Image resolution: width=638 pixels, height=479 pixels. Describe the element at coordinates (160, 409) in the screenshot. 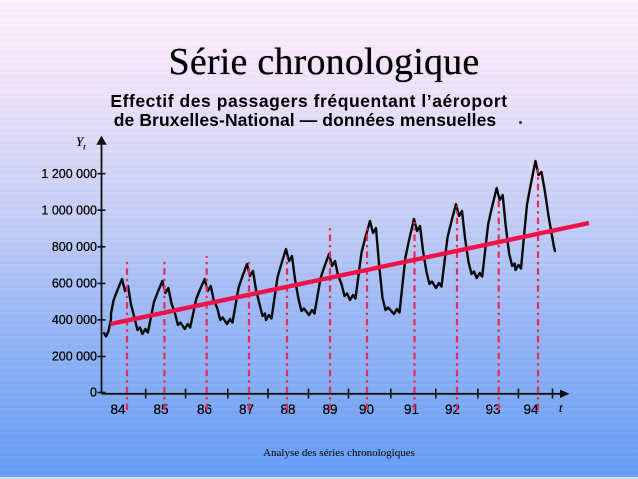

I see `svg-text: 85` at that location.